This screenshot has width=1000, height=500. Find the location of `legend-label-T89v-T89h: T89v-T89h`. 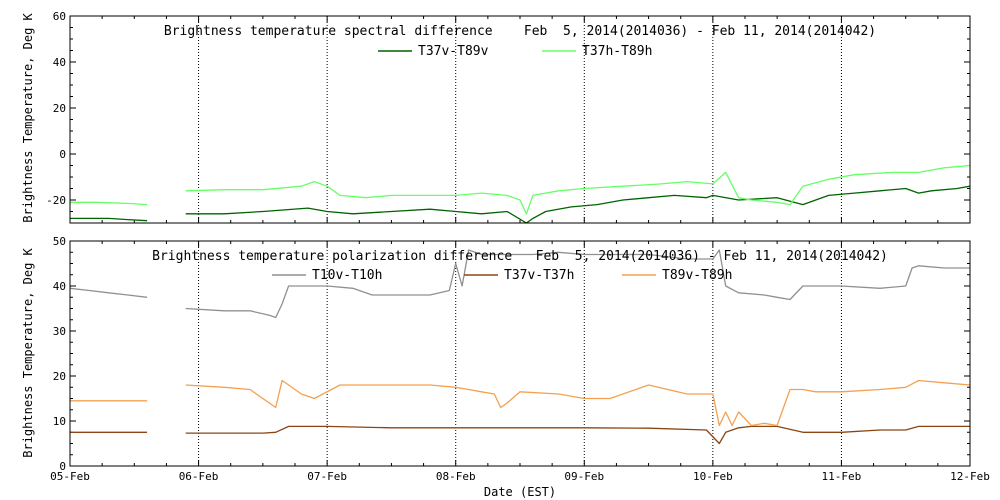

legend-label-T89v-T89h: T89v-T89h is located at coordinates (697, 275).